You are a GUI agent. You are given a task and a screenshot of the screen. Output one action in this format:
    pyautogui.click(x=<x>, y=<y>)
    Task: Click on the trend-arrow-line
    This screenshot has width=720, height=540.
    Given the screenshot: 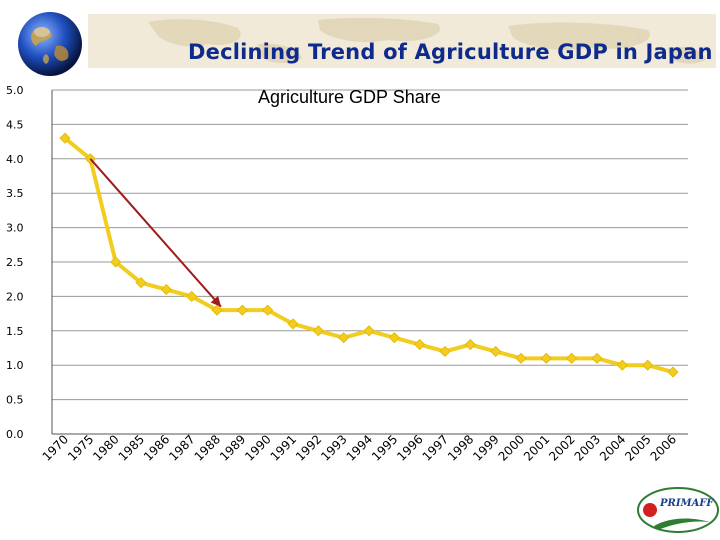 What is the action you would take?
    pyautogui.click(x=155, y=233)
    